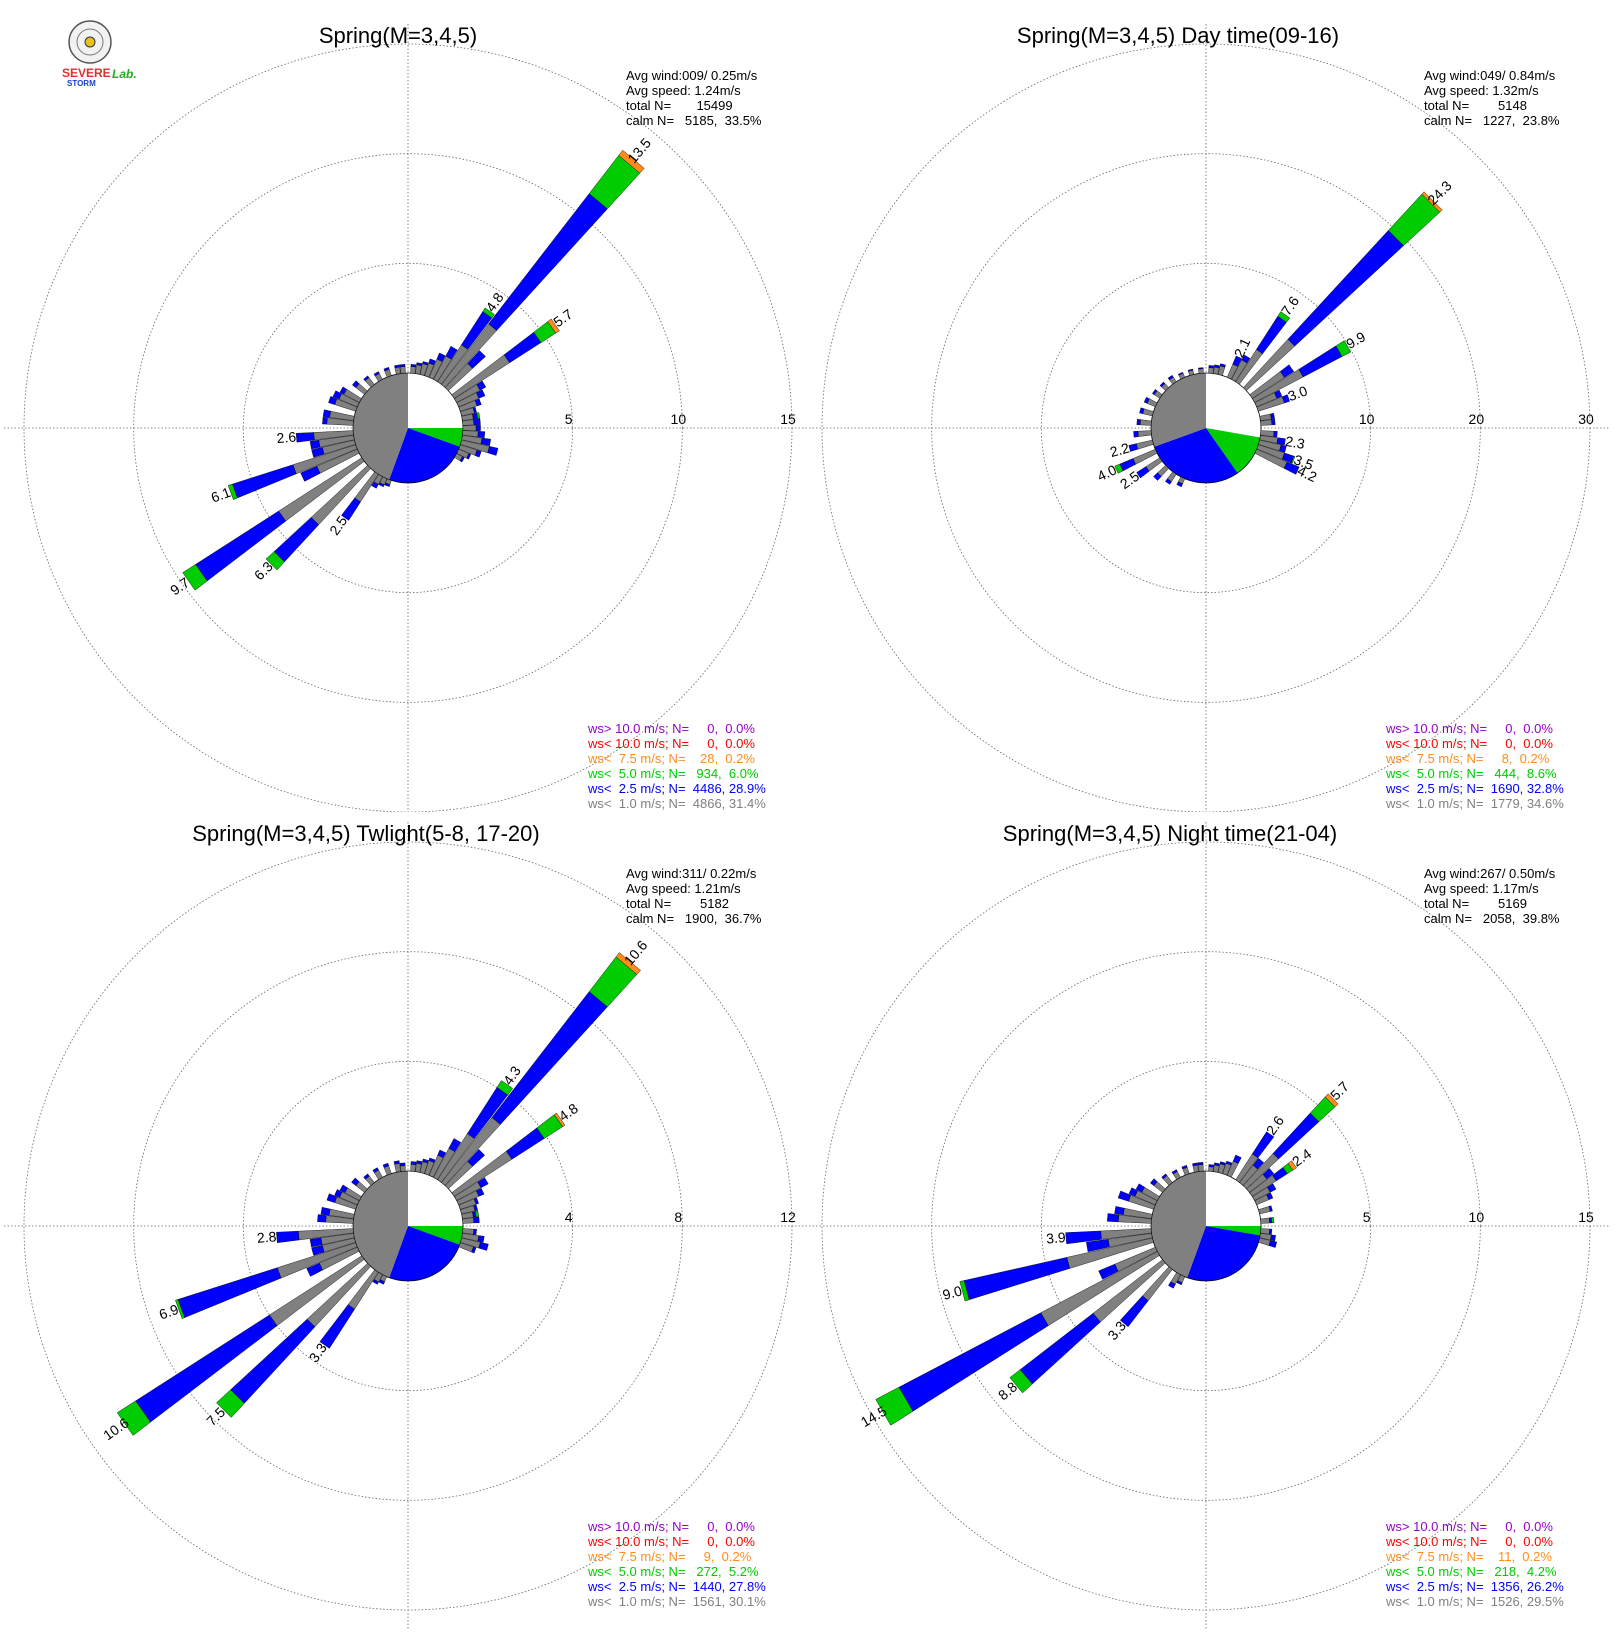 The width and height of the screenshot is (1620, 1640). Describe the element at coordinates (1490, 873) in the screenshot. I see `stat-line: Avg wind:267/ 0.50m/s` at that location.